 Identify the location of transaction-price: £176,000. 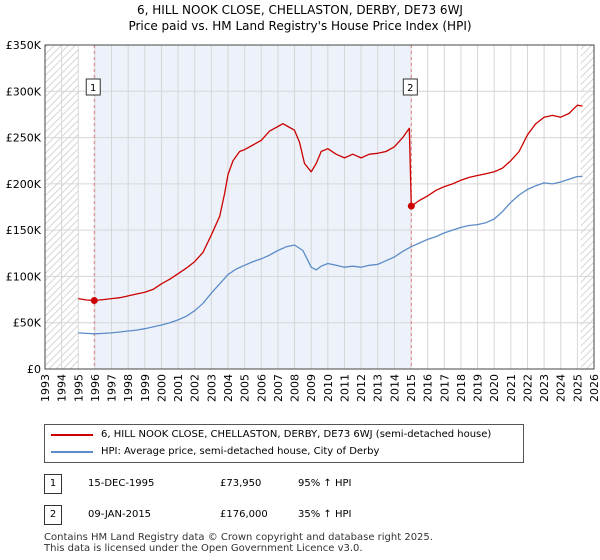
(244, 514).